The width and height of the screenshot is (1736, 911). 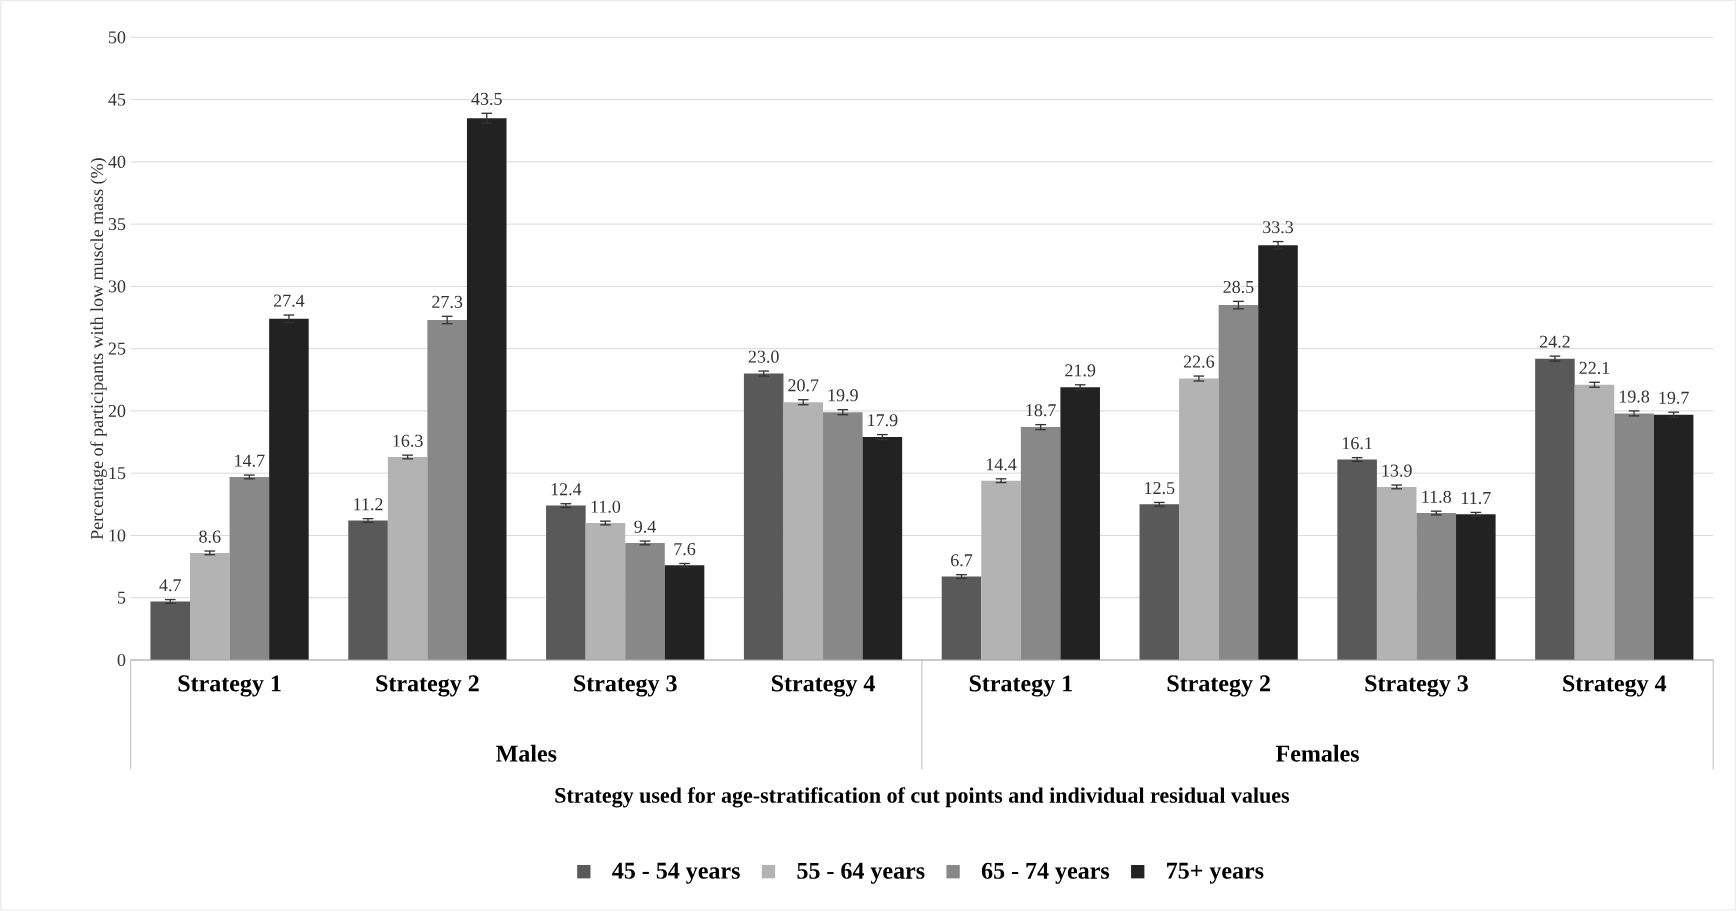 What do you see at coordinates (1045, 873) in the screenshot?
I see `legend-label: 65 - 74 years` at bounding box center [1045, 873].